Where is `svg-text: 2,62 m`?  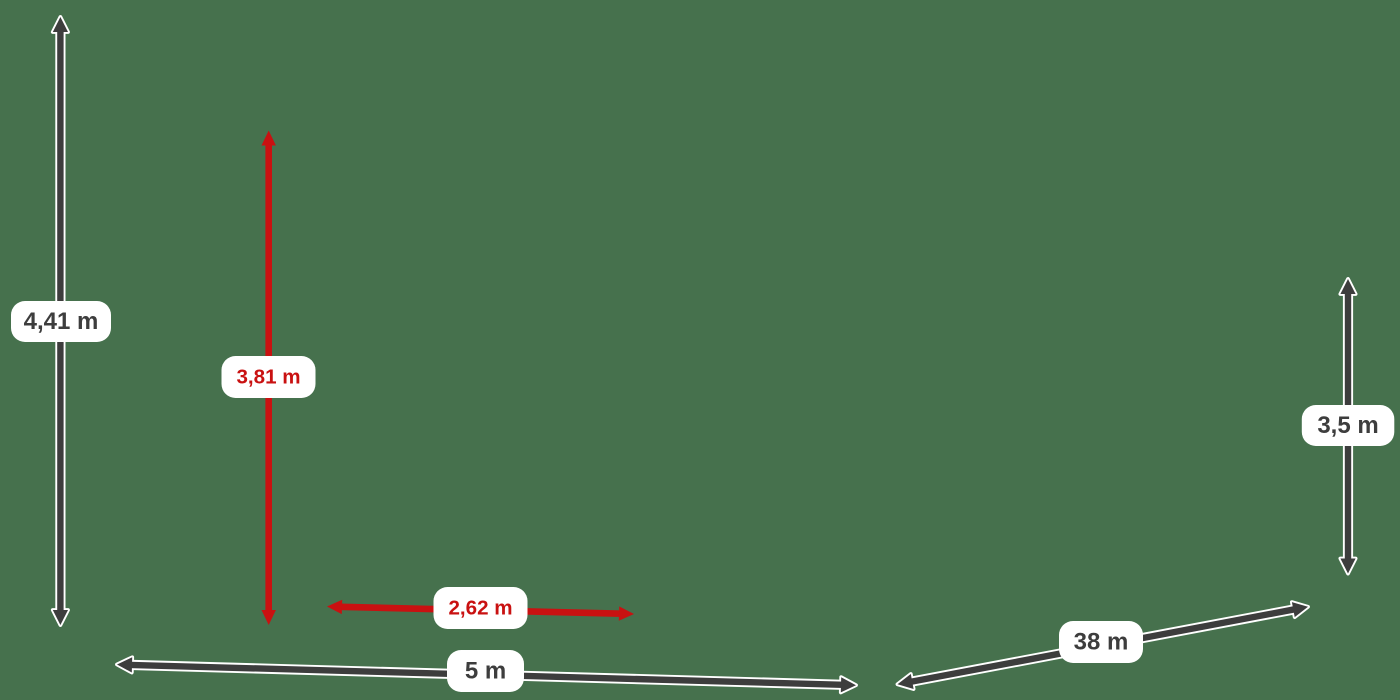 svg-text: 2,62 m is located at coordinates (480, 608).